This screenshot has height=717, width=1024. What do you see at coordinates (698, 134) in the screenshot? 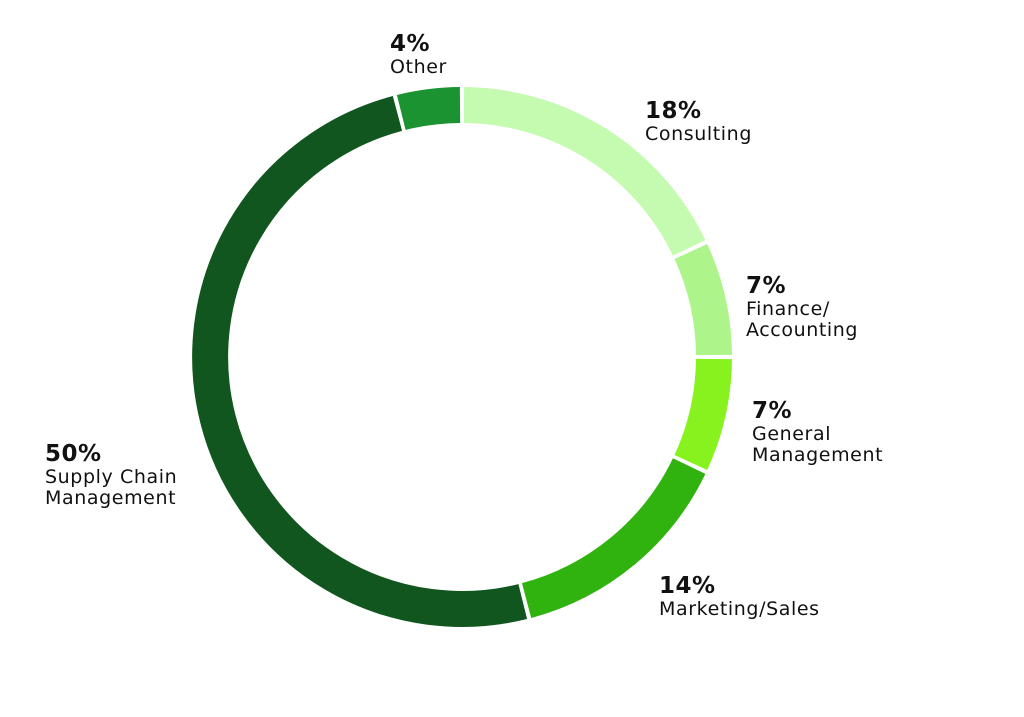
I see `slice-category-consulting: Consulting` at bounding box center [698, 134].